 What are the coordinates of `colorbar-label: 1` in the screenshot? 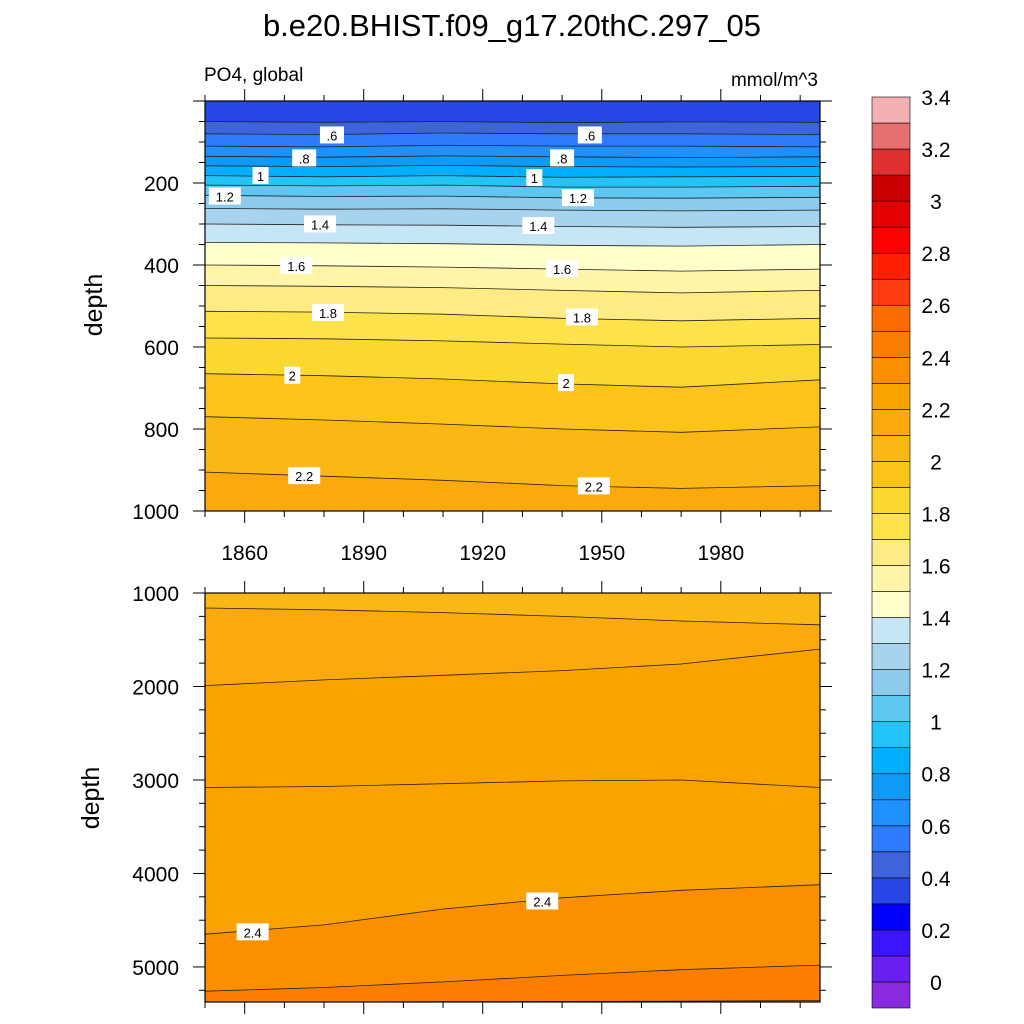 It's located at (936, 723).